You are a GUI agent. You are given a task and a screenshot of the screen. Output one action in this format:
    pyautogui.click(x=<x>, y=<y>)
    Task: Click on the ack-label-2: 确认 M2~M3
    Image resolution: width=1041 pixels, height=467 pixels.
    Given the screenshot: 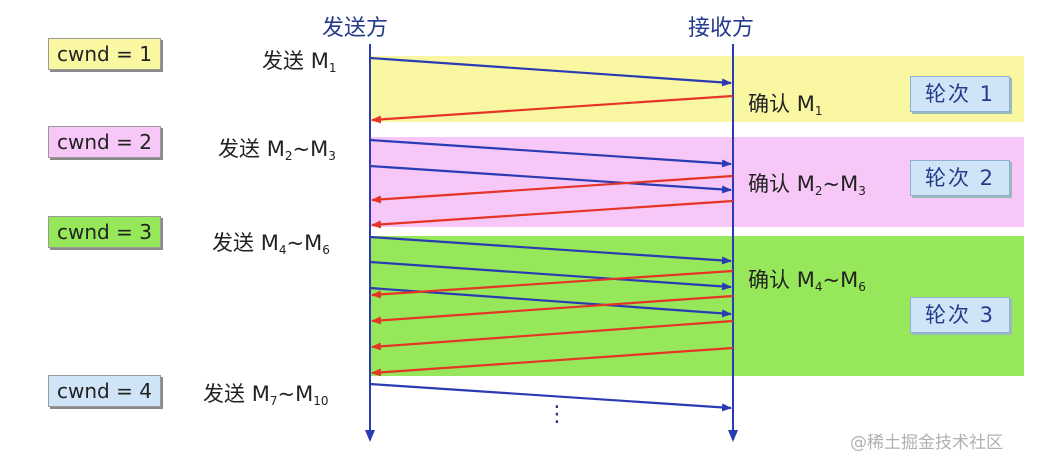 What is the action you would take?
    pyautogui.click(x=807, y=185)
    